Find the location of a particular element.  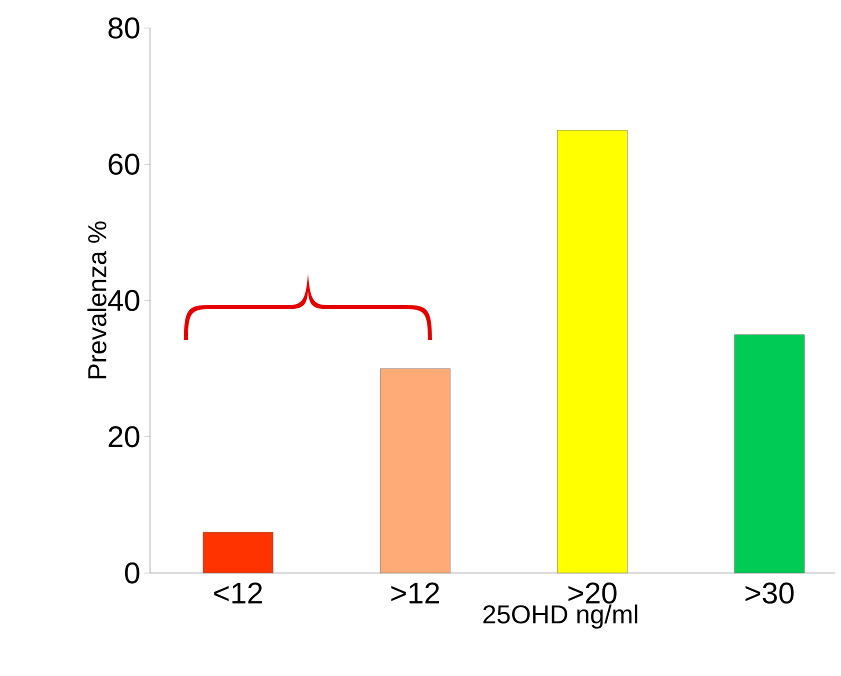

x-tick-label: <12 is located at coordinates (238, 593).